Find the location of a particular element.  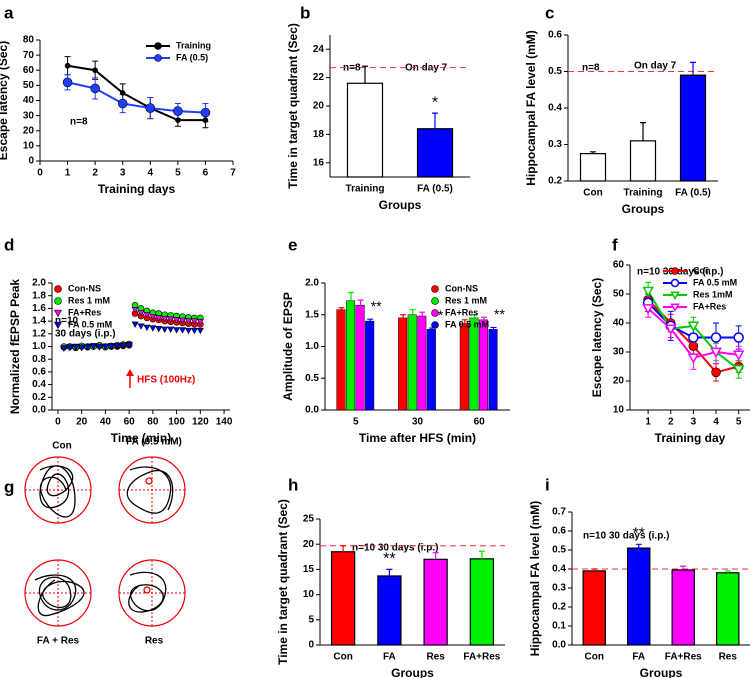

y-axis-label: Escape latency (Sec) is located at coordinates (5, 100).